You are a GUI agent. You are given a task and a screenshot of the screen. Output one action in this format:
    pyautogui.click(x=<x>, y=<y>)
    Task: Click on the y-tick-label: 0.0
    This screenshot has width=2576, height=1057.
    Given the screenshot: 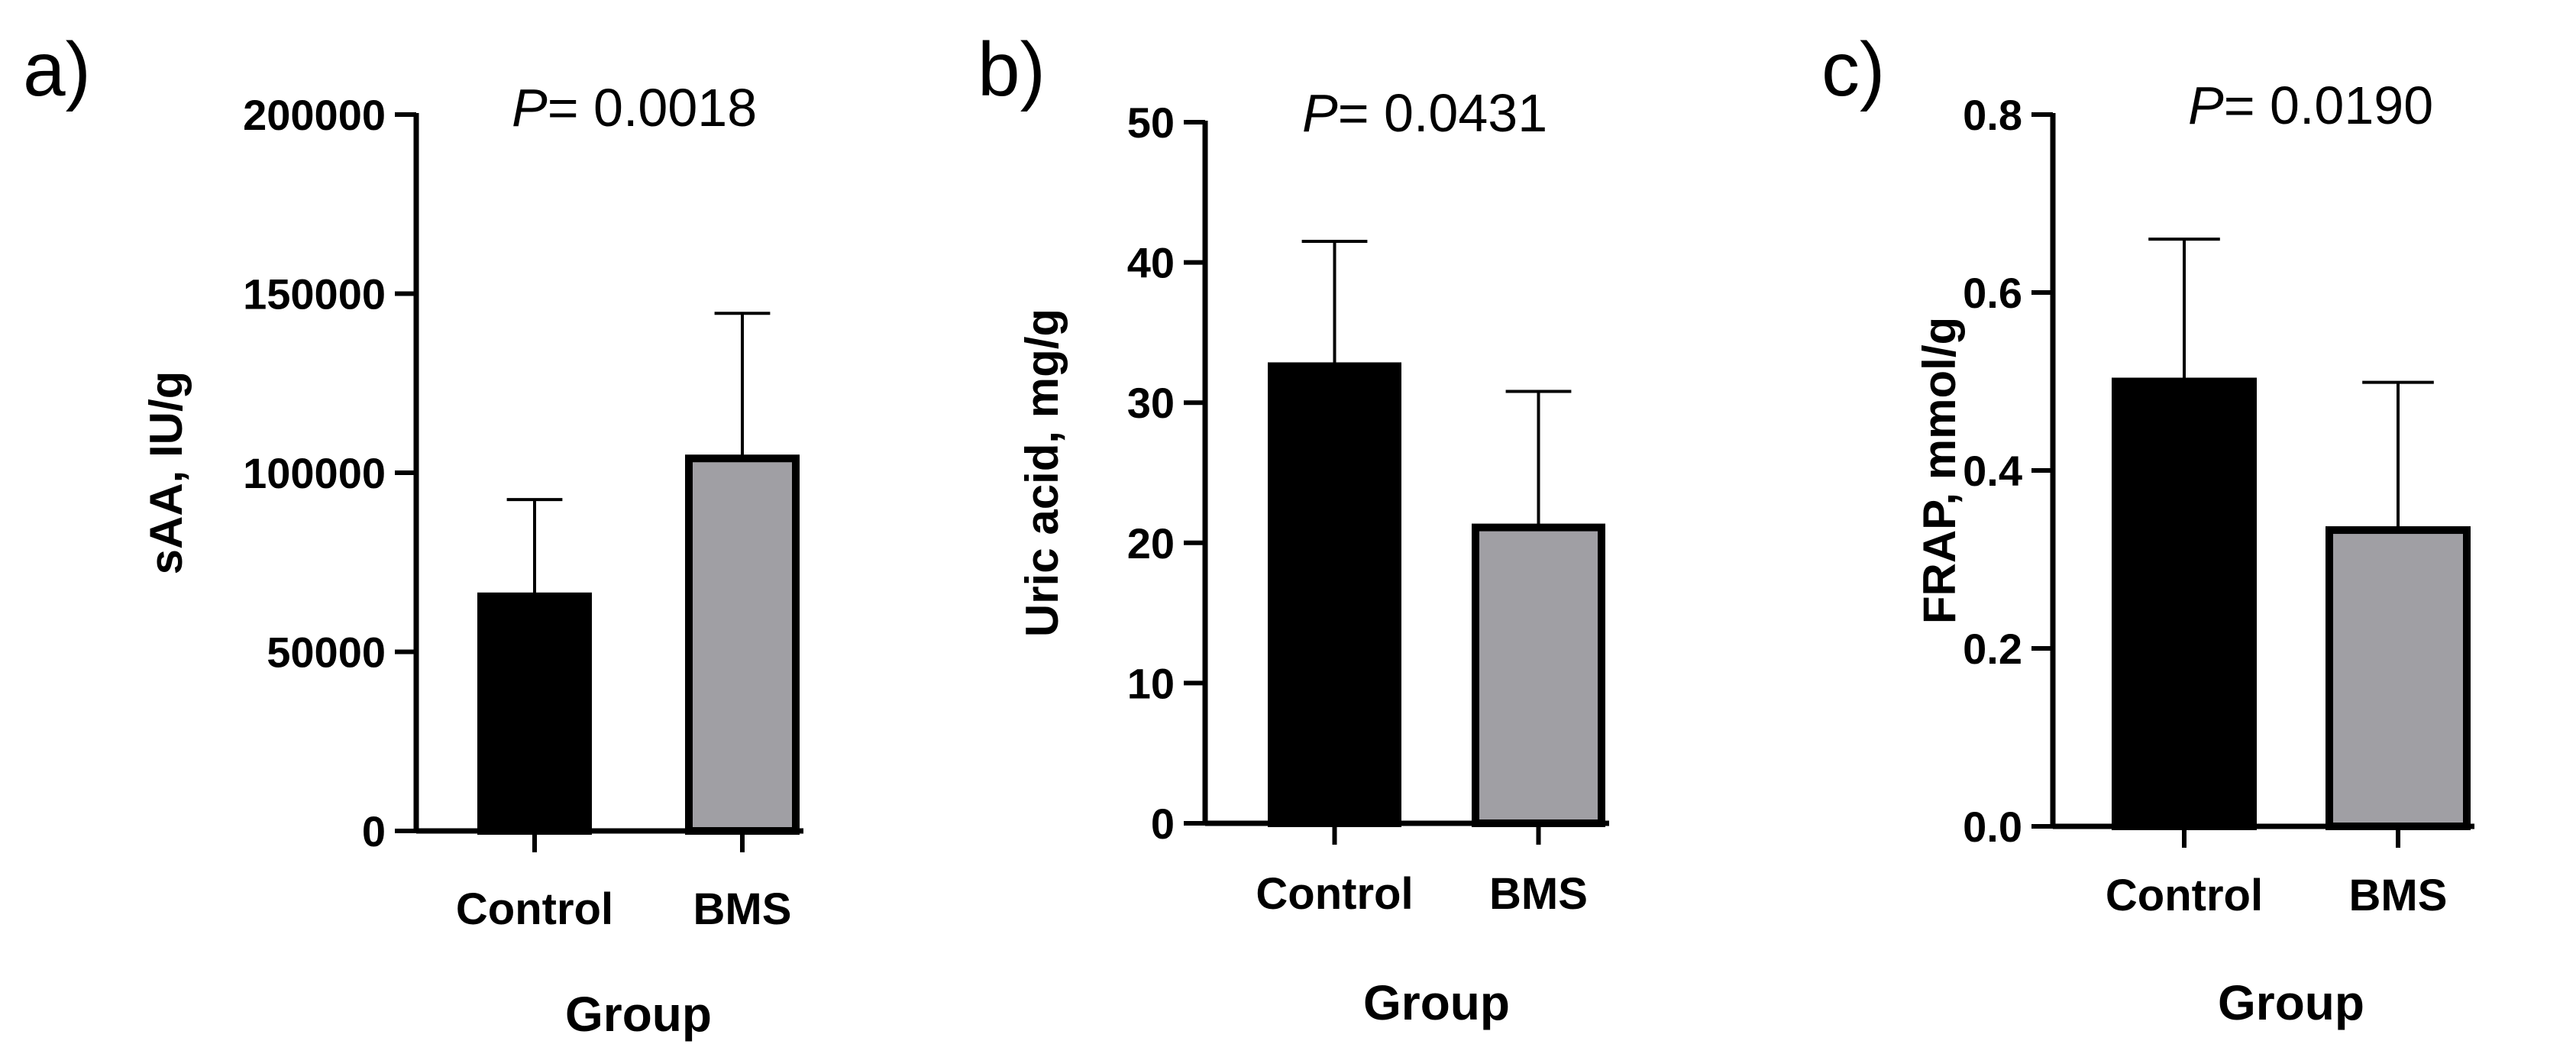 What is the action you would take?
    pyautogui.click(x=1992, y=827)
    